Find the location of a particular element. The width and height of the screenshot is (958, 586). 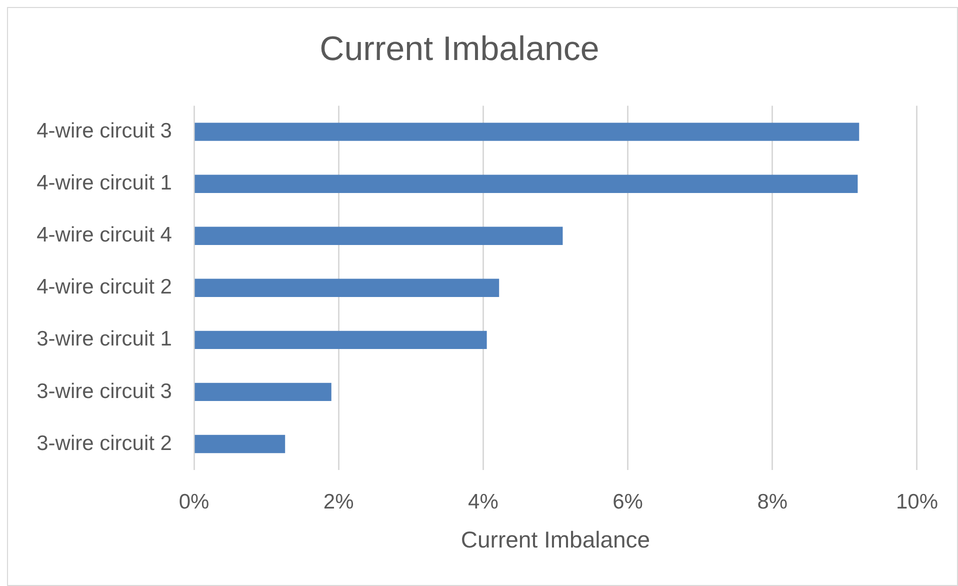

y-tick-label: 3-wire circuit 1 is located at coordinates (104, 339).